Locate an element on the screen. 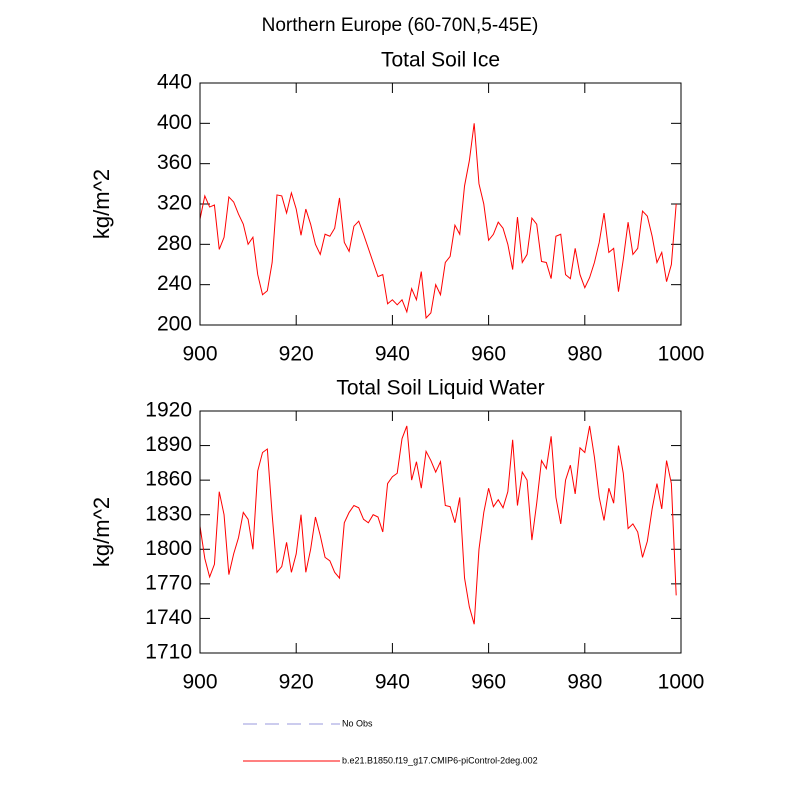 Image resolution: width=800 pixels, height=800 pixels. y-tick-label: 1800 is located at coordinates (168, 548).